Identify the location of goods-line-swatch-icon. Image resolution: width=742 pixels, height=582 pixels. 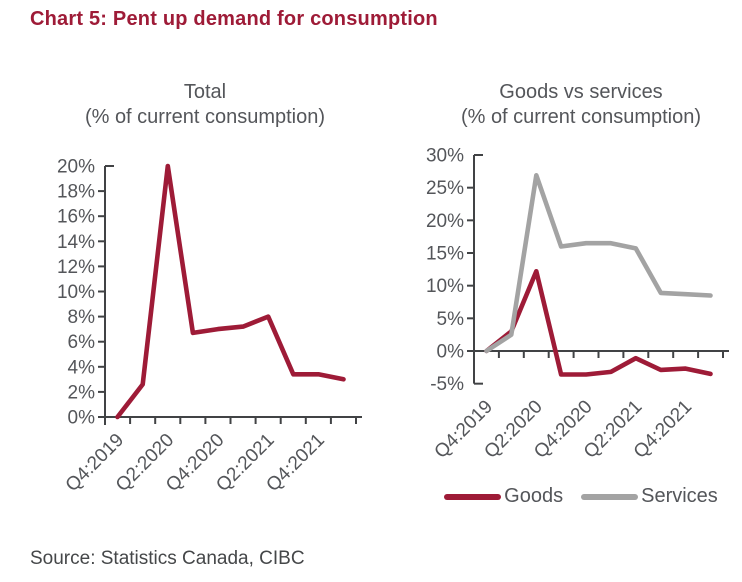
(473, 496).